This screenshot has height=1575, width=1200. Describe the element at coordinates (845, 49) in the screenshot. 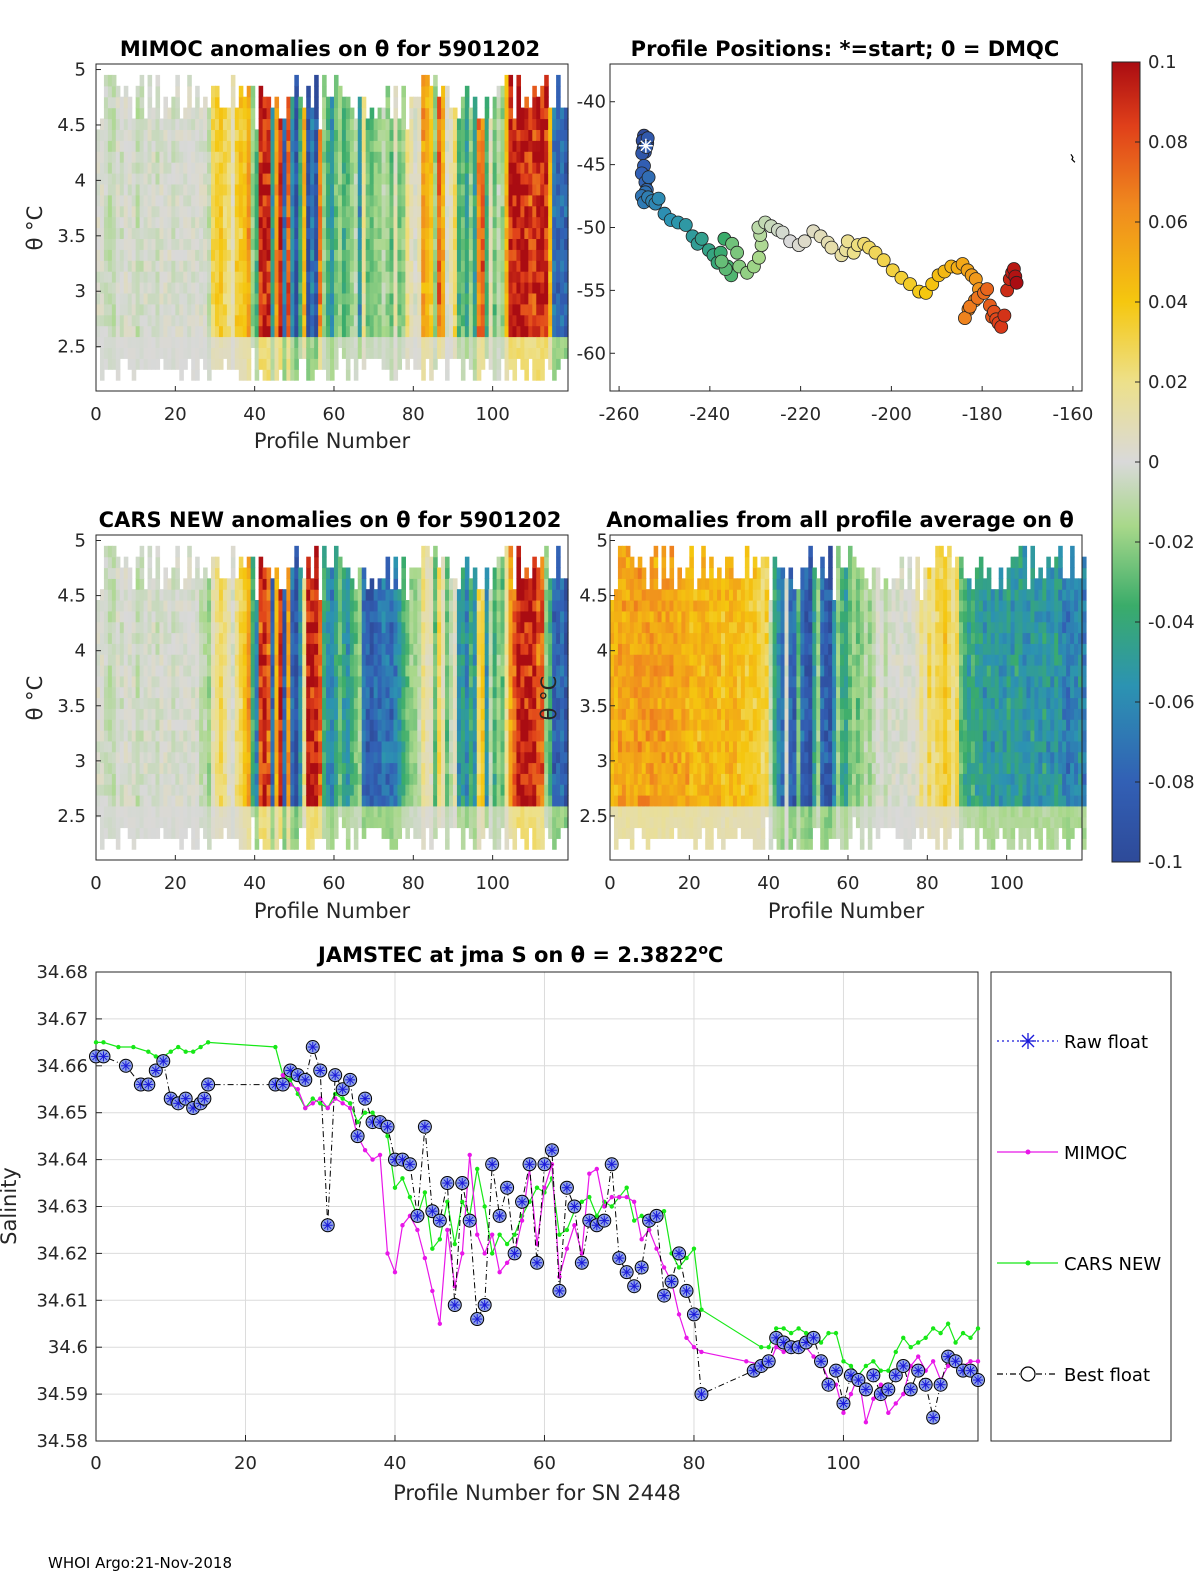

I see `positions-title: Profile Positions: *=start; 0 = DMQC` at that location.